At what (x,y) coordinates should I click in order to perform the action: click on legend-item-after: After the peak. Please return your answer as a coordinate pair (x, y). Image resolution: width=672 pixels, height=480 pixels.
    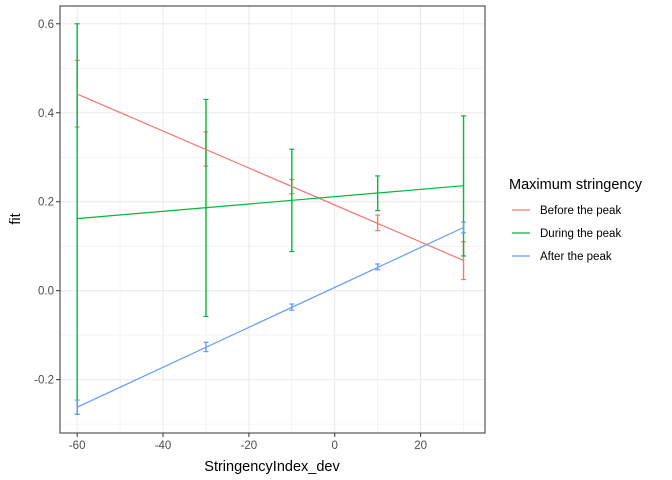
    Looking at the image, I should click on (562, 257).